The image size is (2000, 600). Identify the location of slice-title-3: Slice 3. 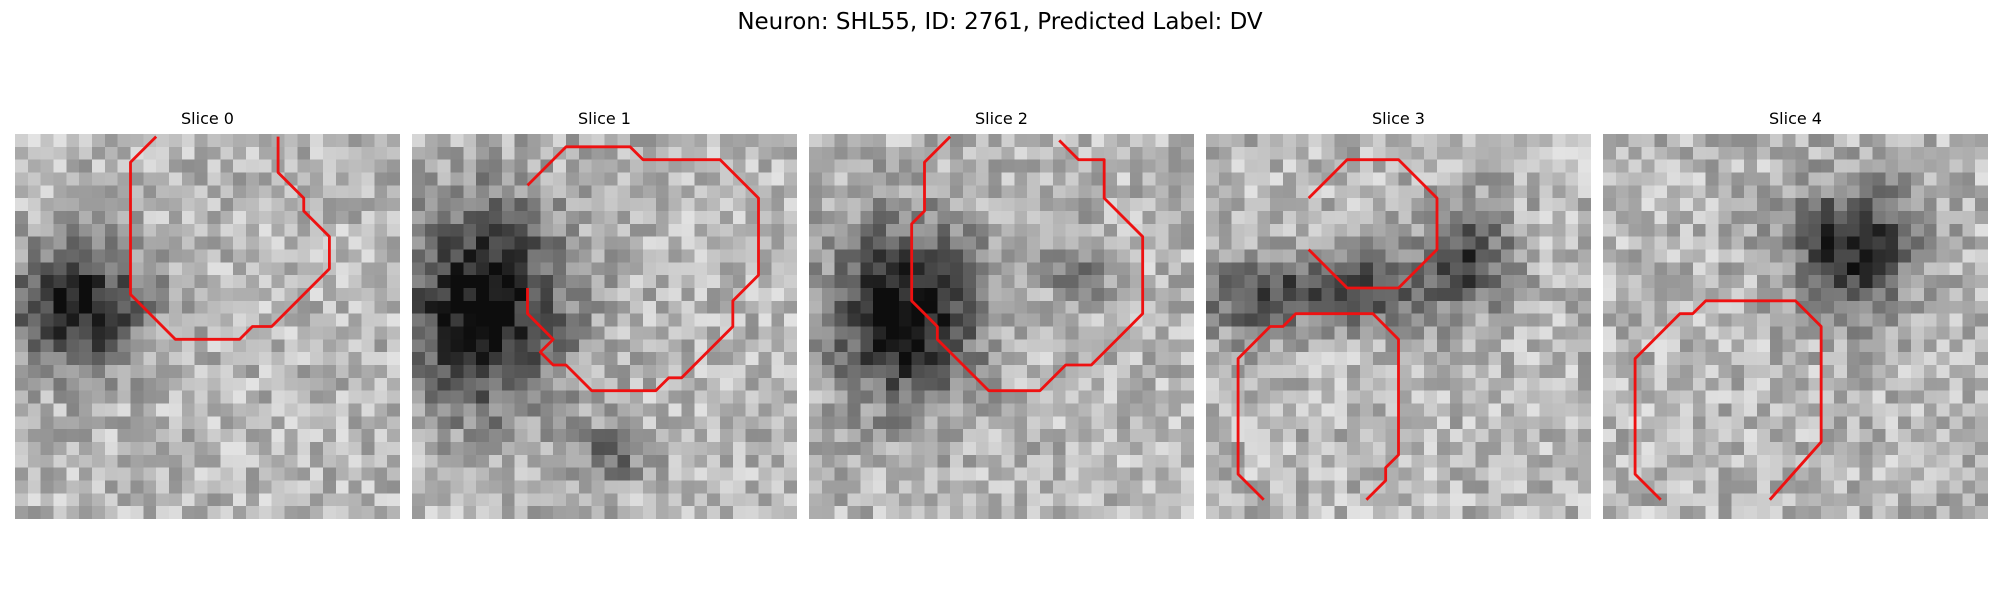
(1398, 118).